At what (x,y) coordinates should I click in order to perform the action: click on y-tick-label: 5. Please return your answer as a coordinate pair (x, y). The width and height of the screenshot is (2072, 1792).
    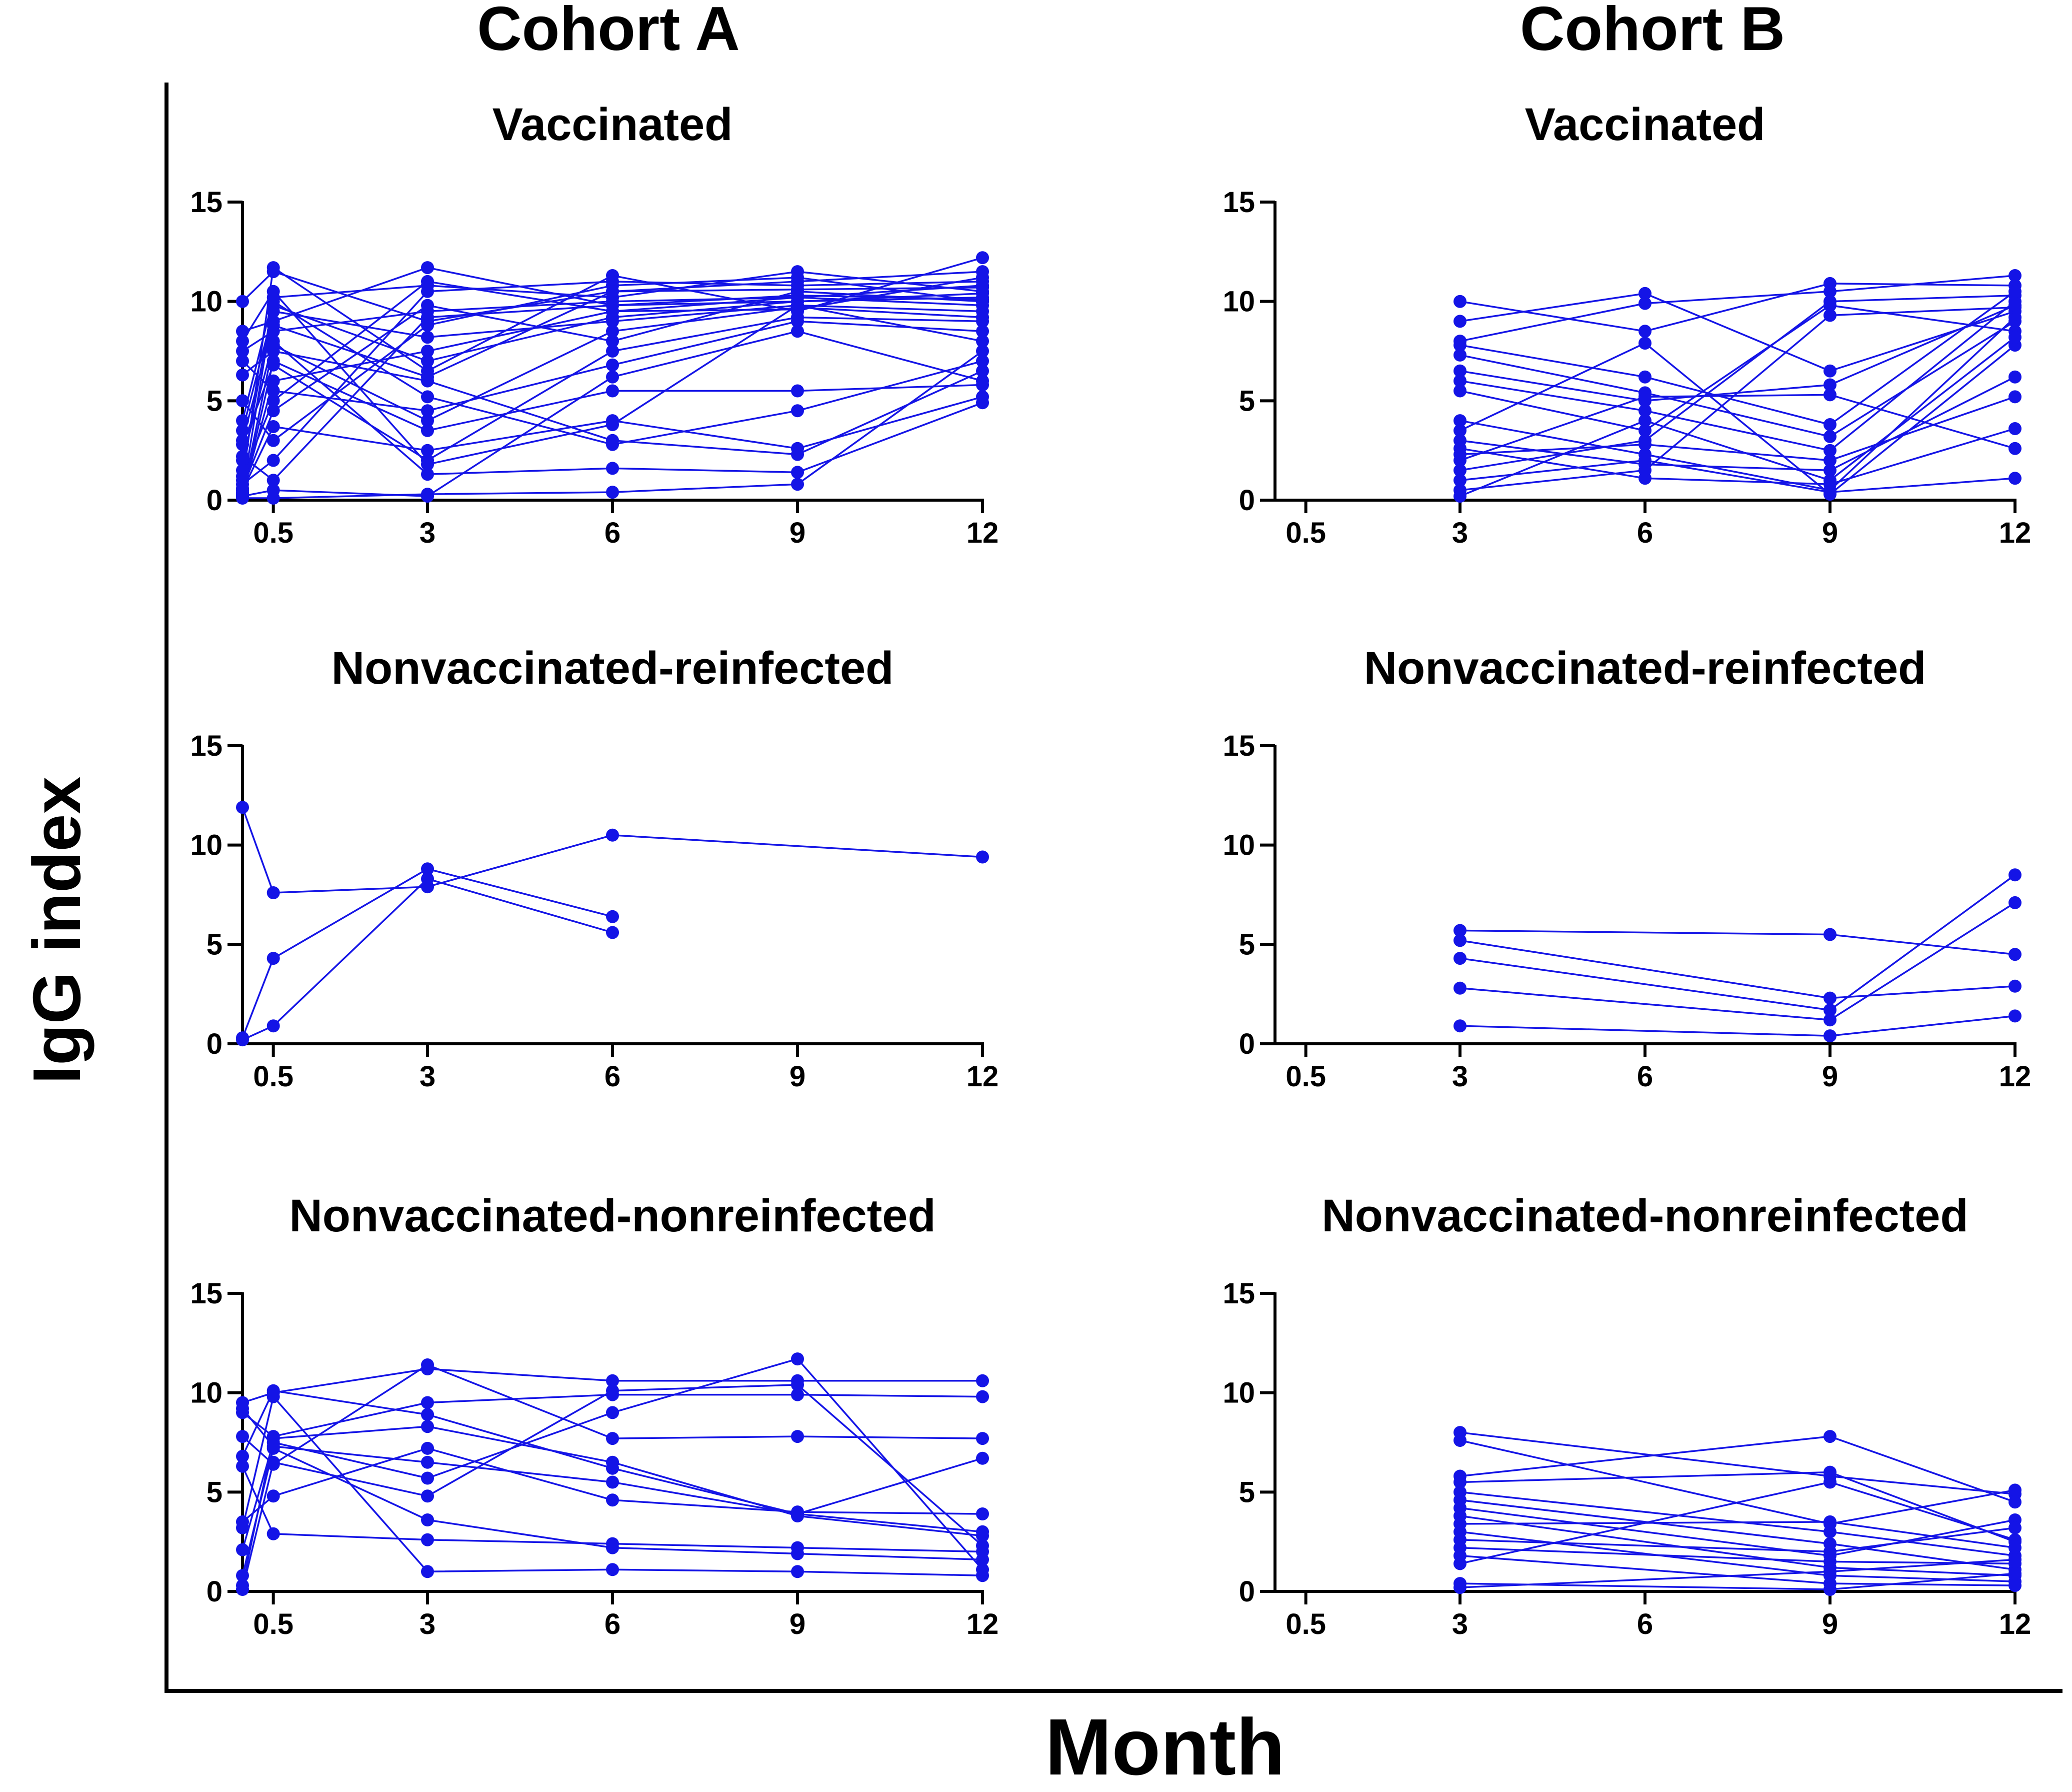
    Looking at the image, I should click on (1247, 944).